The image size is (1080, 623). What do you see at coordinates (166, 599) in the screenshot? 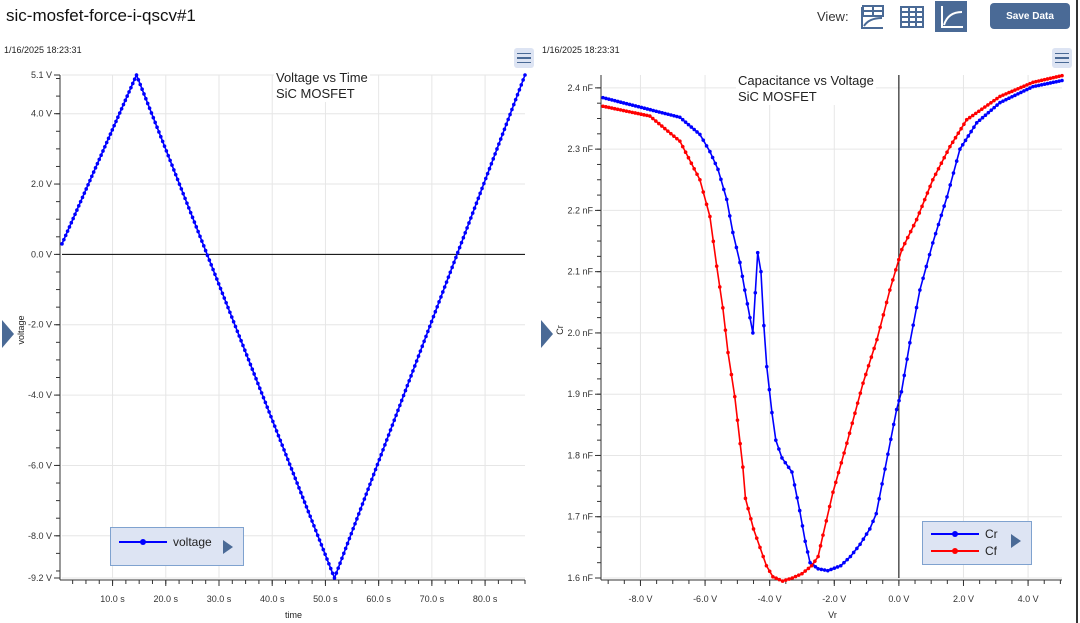
I see `x-tick-label: 20.0 s` at bounding box center [166, 599].